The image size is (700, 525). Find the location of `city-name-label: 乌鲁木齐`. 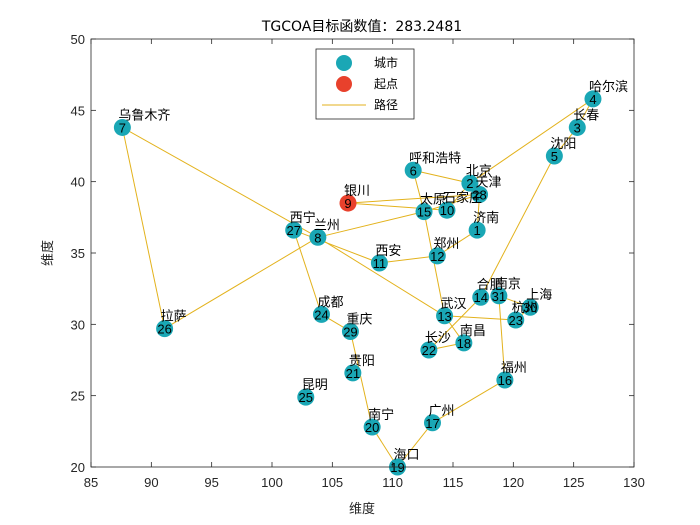

city-name-label: 乌鲁木齐 is located at coordinates (144, 115).